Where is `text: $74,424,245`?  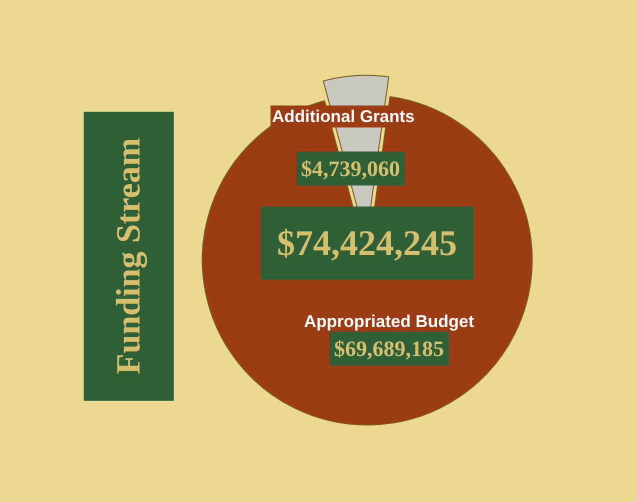
text: $74,424,245 is located at coordinates (367, 243).